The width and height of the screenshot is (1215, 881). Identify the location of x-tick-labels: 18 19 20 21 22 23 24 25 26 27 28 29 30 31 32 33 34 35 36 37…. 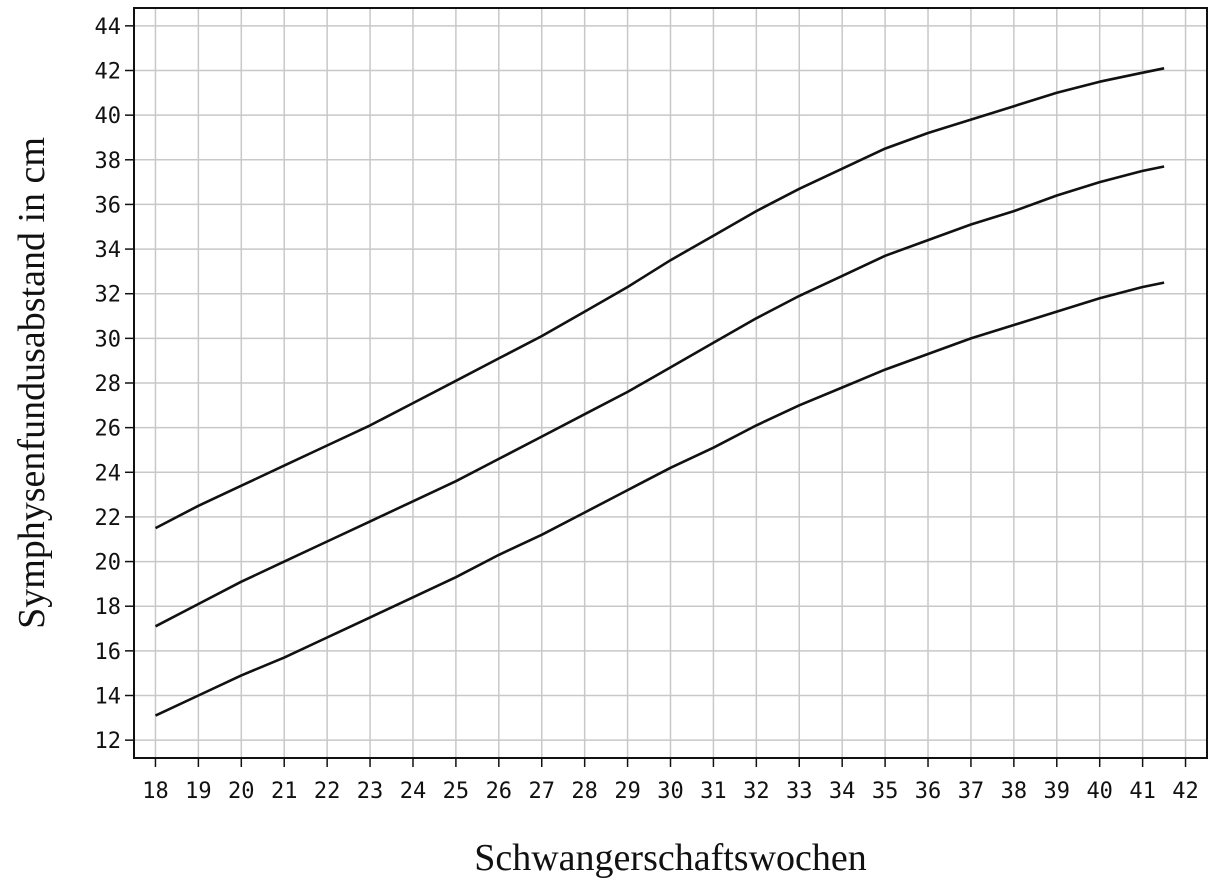
(670, 791).